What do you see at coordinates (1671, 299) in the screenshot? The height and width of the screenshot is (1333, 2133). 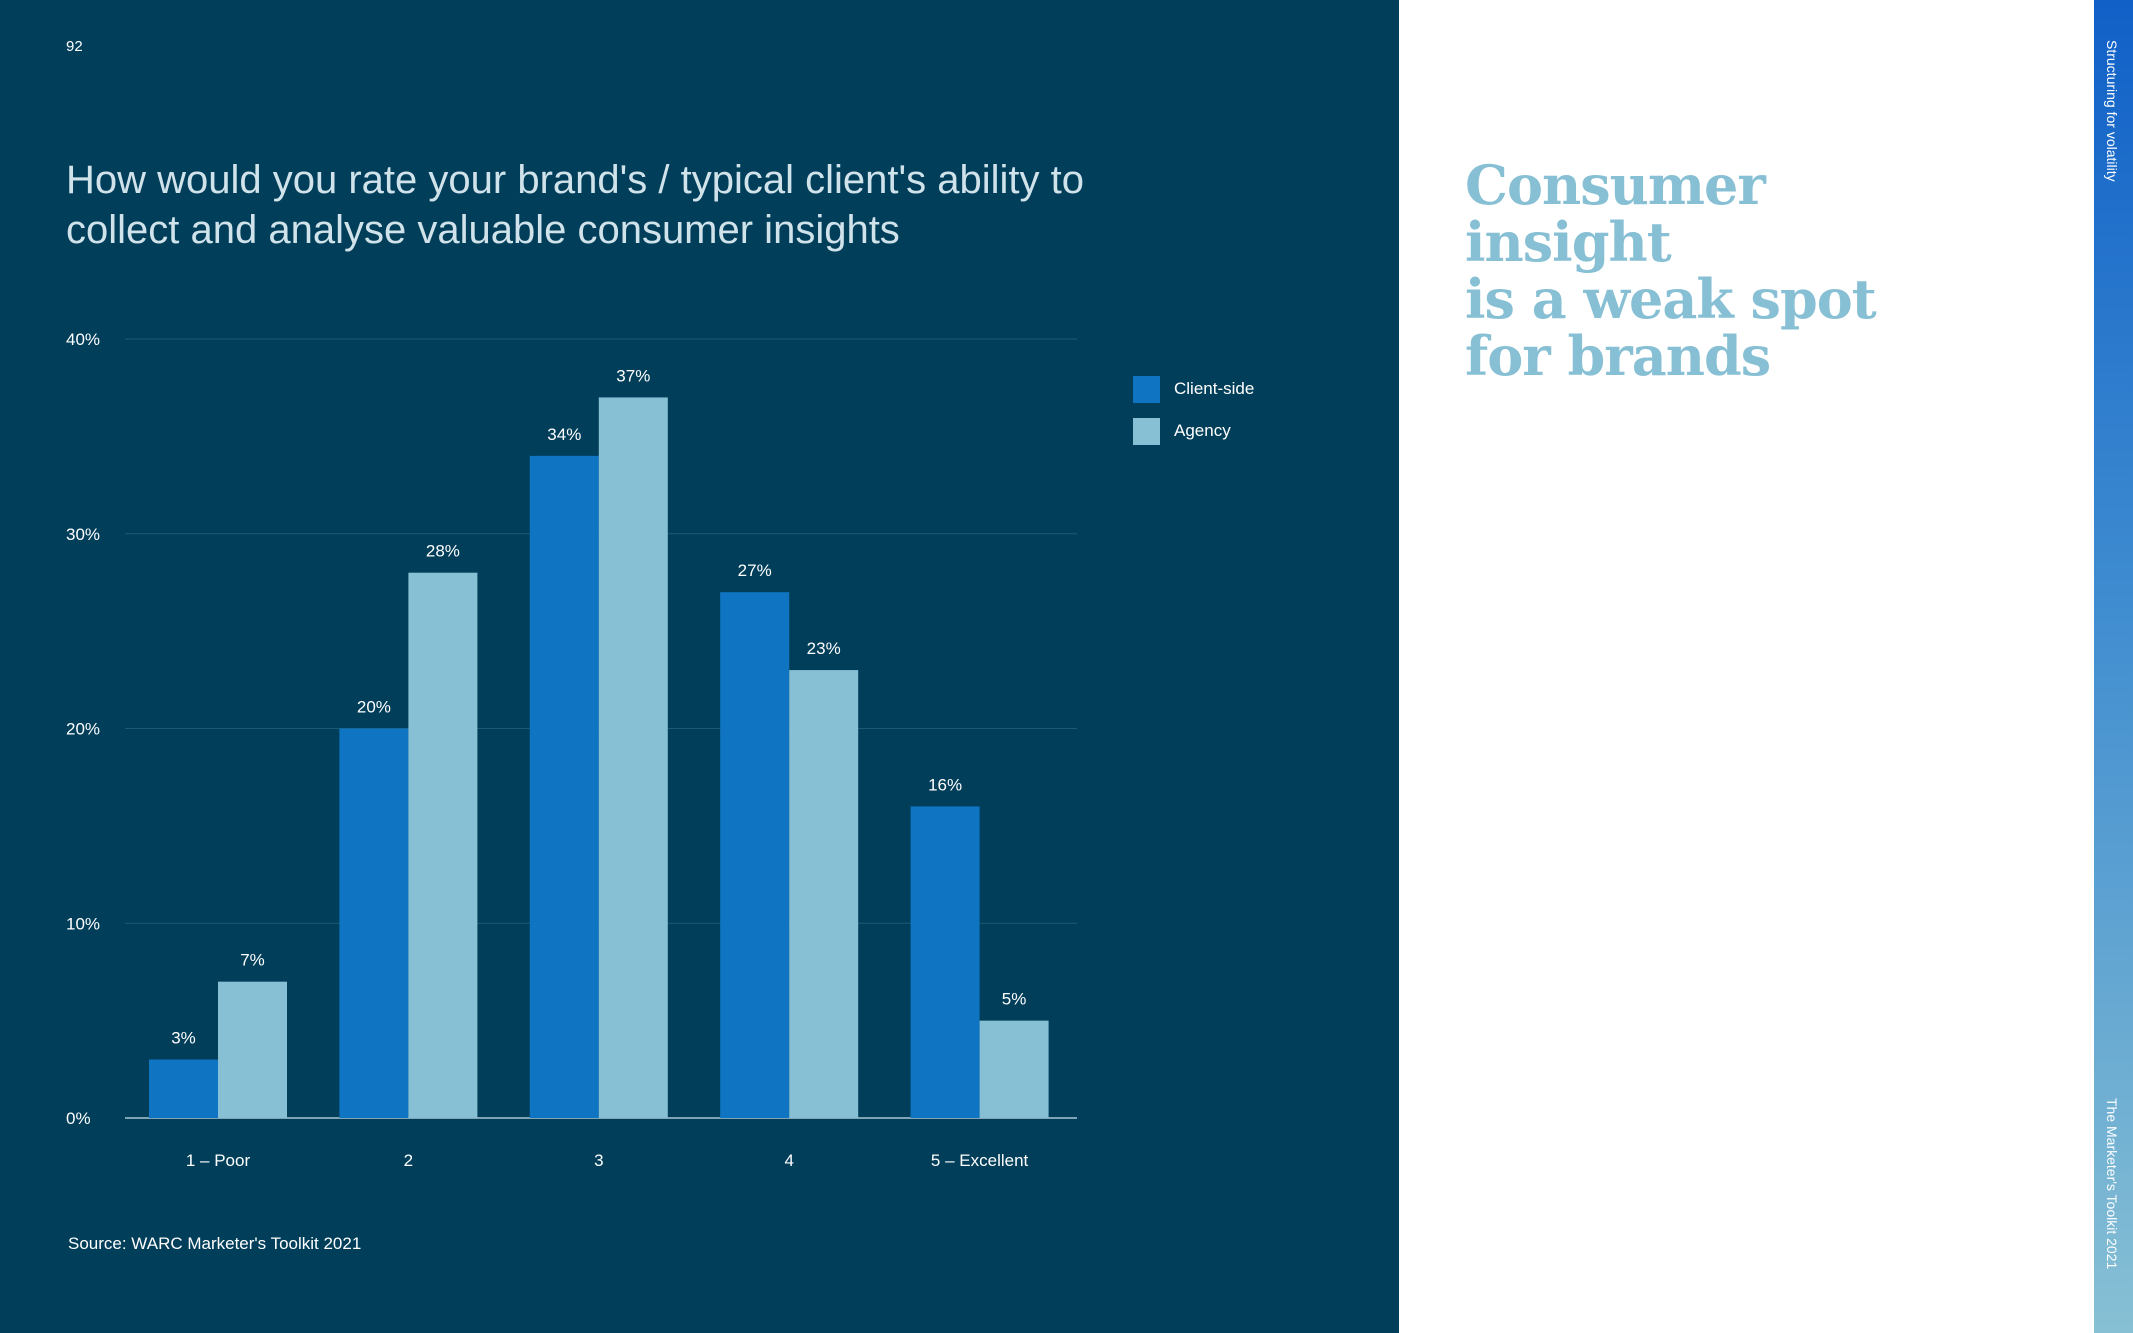 I see `headline-line-2: is a weak spot` at bounding box center [1671, 299].